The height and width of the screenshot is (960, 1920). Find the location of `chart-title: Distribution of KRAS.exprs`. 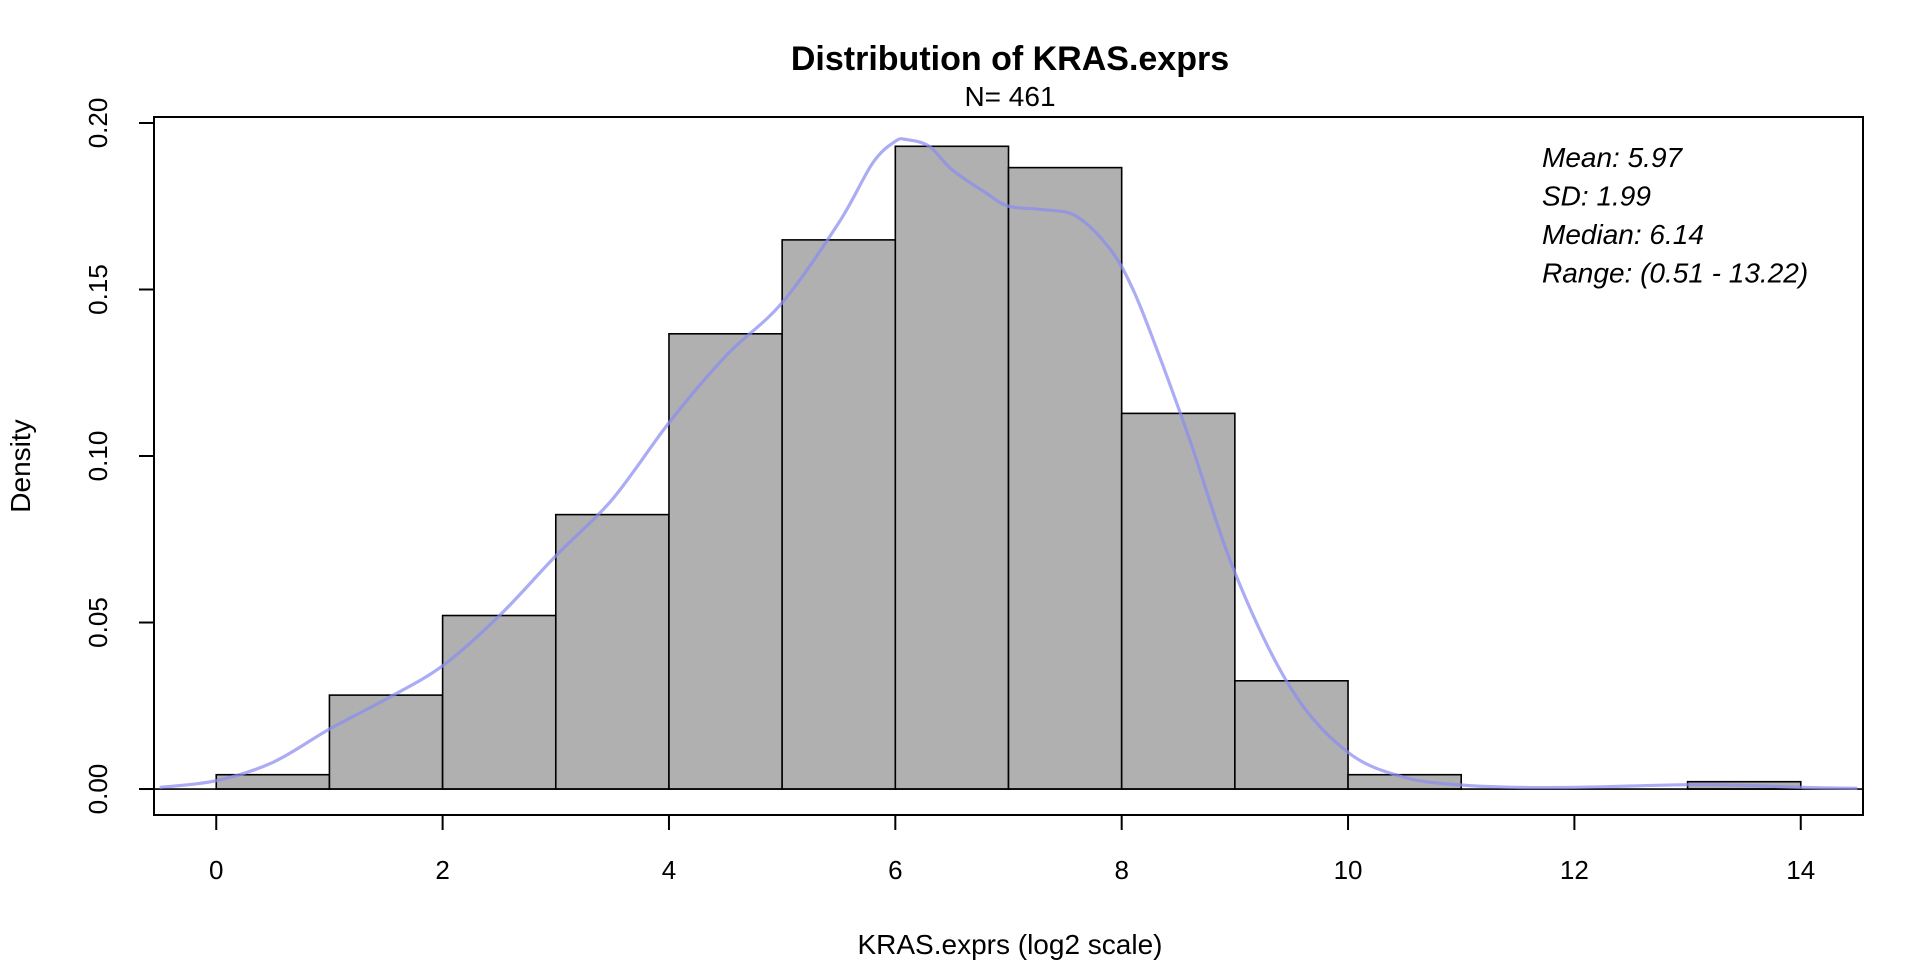

chart-title: Distribution of KRAS.exprs is located at coordinates (1010, 59).